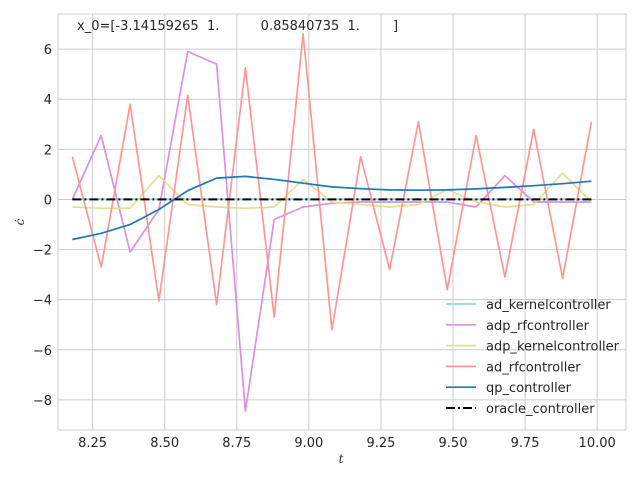 This screenshot has width=640, height=480. Describe the element at coordinates (236, 443) in the screenshot. I see `x-tick-label: 8.75` at that location.